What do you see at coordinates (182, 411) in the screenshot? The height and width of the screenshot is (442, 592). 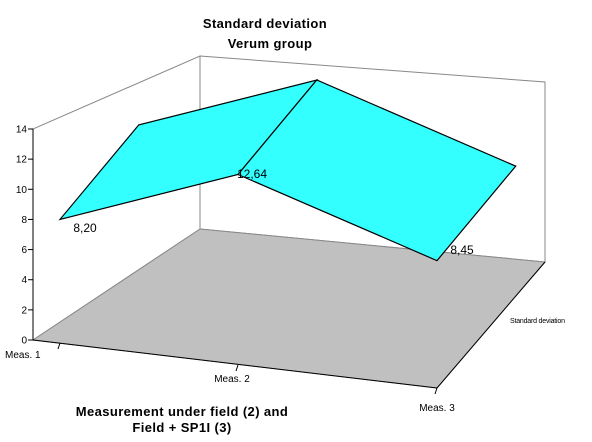 I see `x-axis-title-line1: Measurement under field (2) and` at bounding box center [182, 411].